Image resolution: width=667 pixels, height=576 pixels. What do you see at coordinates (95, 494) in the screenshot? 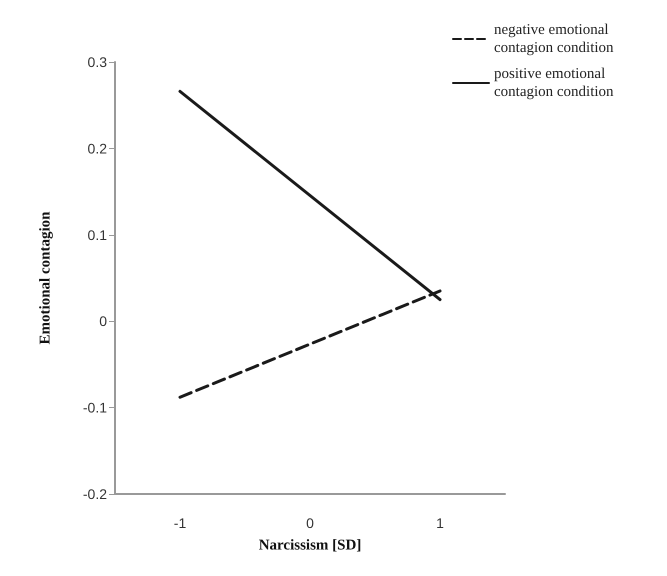
I see `y-tick-label: -0.2` at bounding box center [95, 494].